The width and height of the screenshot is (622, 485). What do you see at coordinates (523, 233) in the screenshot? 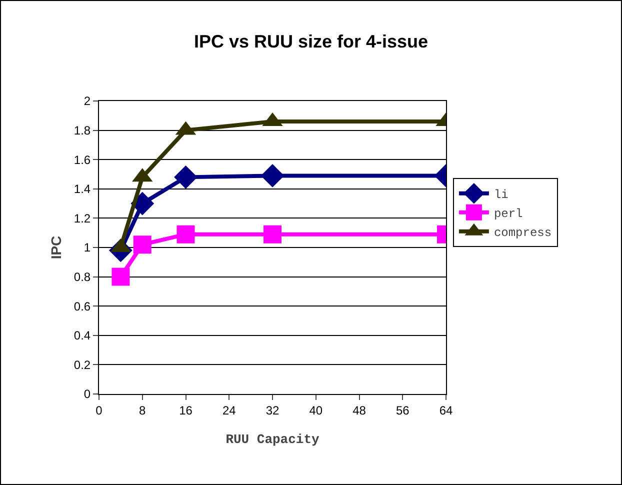
I see `legend-label: compress` at bounding box center [523, 233].